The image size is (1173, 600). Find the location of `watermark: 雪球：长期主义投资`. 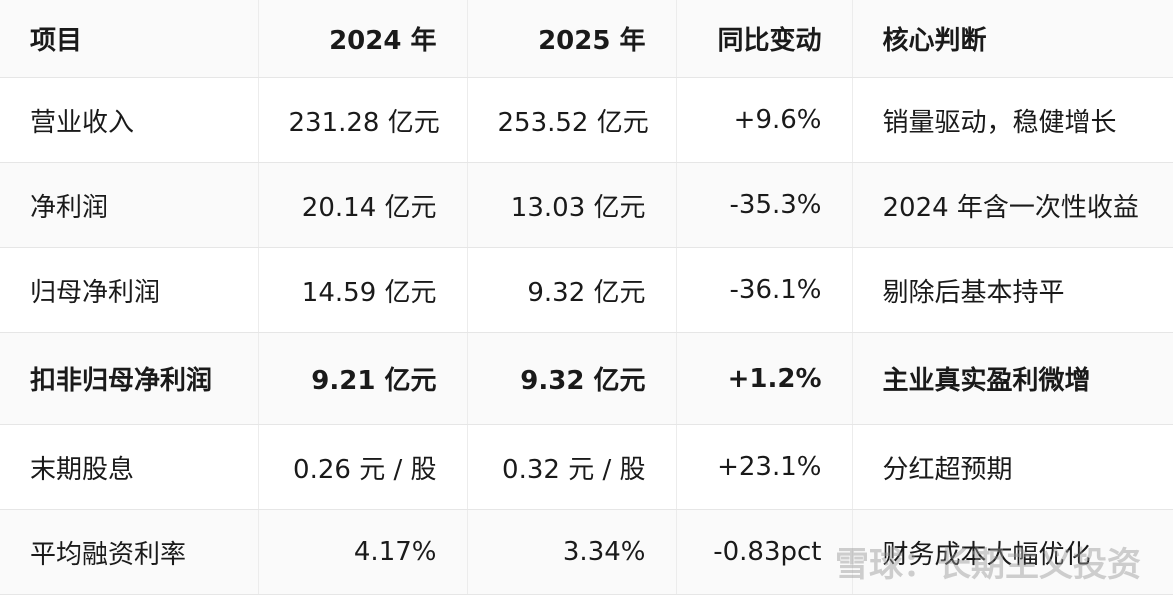

watermark: 雪球：长期主义投资 is located at coordinates (988, 565).